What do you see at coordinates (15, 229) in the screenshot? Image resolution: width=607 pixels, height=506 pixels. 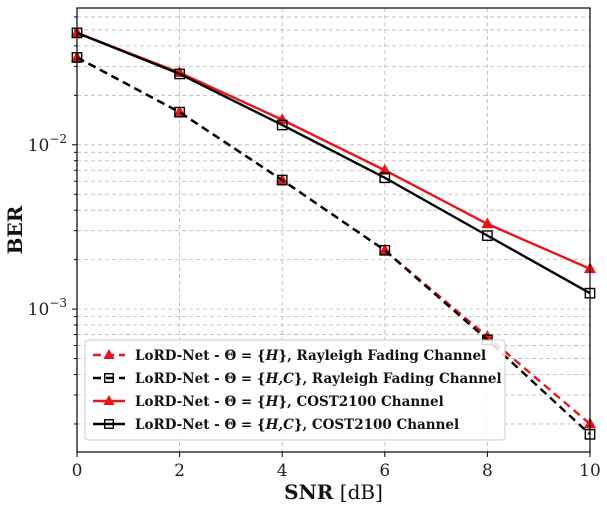 I see `y-axis-label: BER` at bounding box center [15, 229].